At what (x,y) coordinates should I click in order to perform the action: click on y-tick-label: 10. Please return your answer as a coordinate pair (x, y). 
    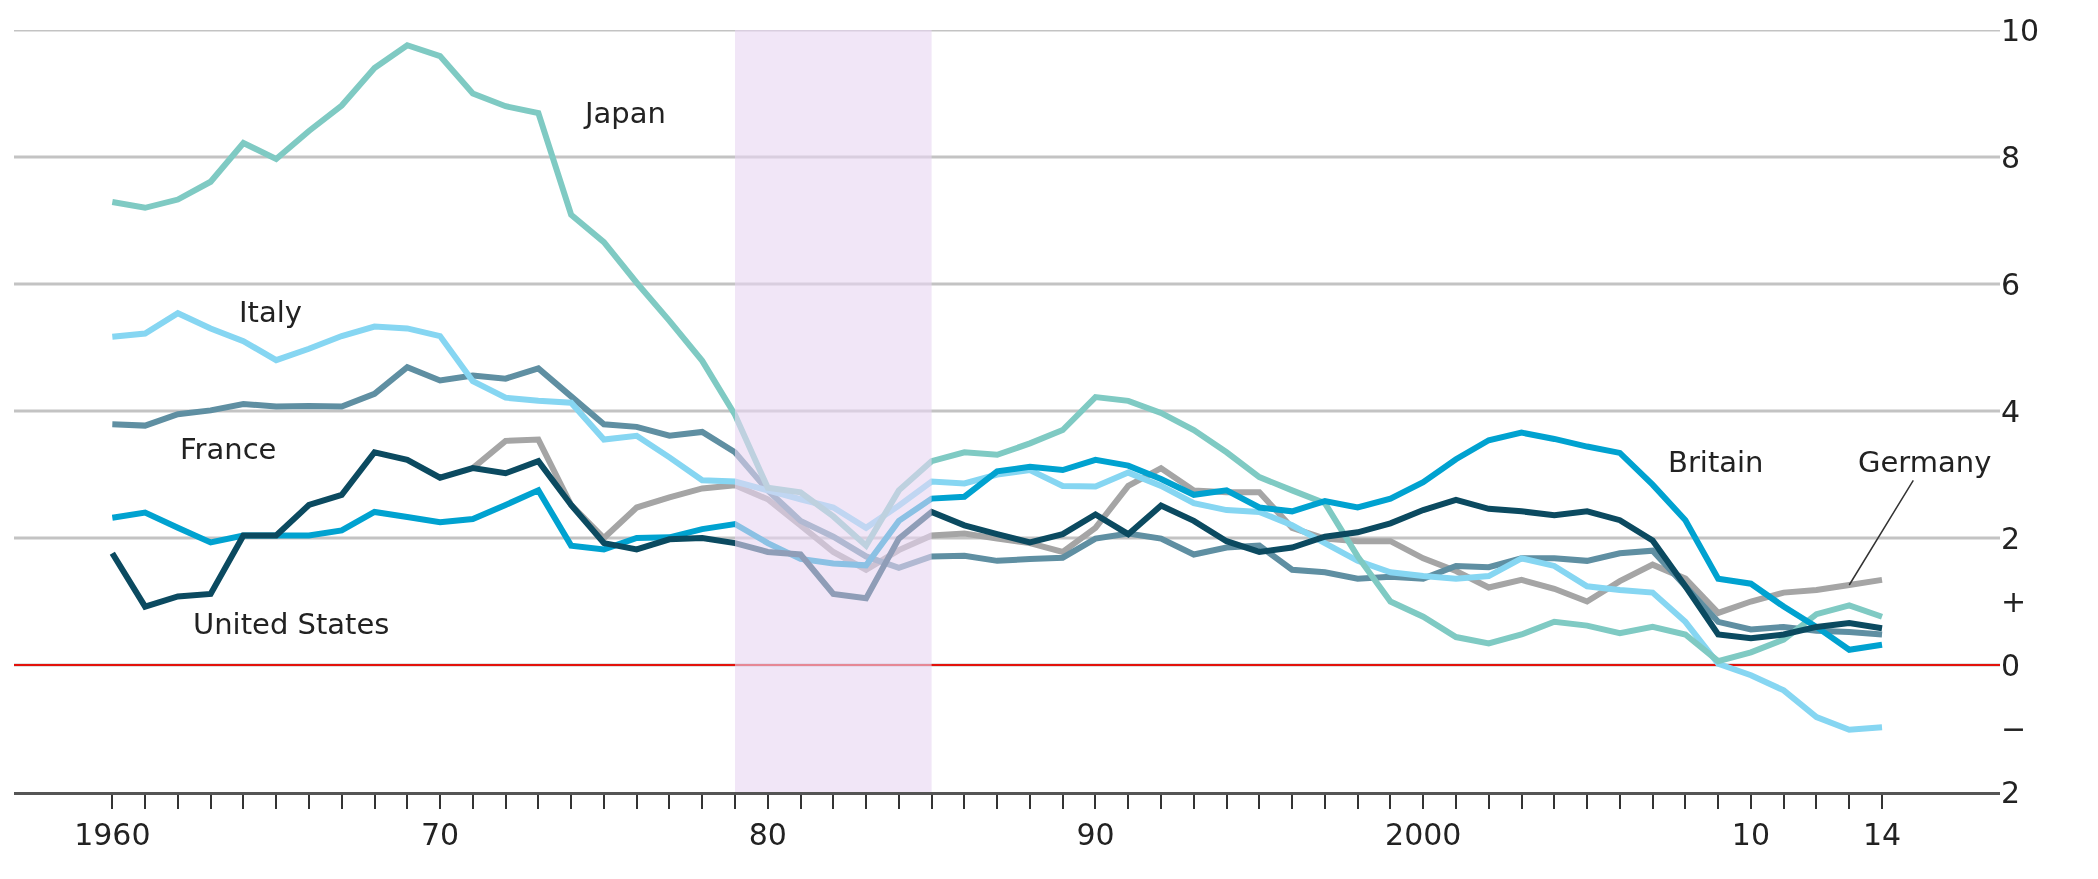
    Looking at the image, I should click on (2020, 30).